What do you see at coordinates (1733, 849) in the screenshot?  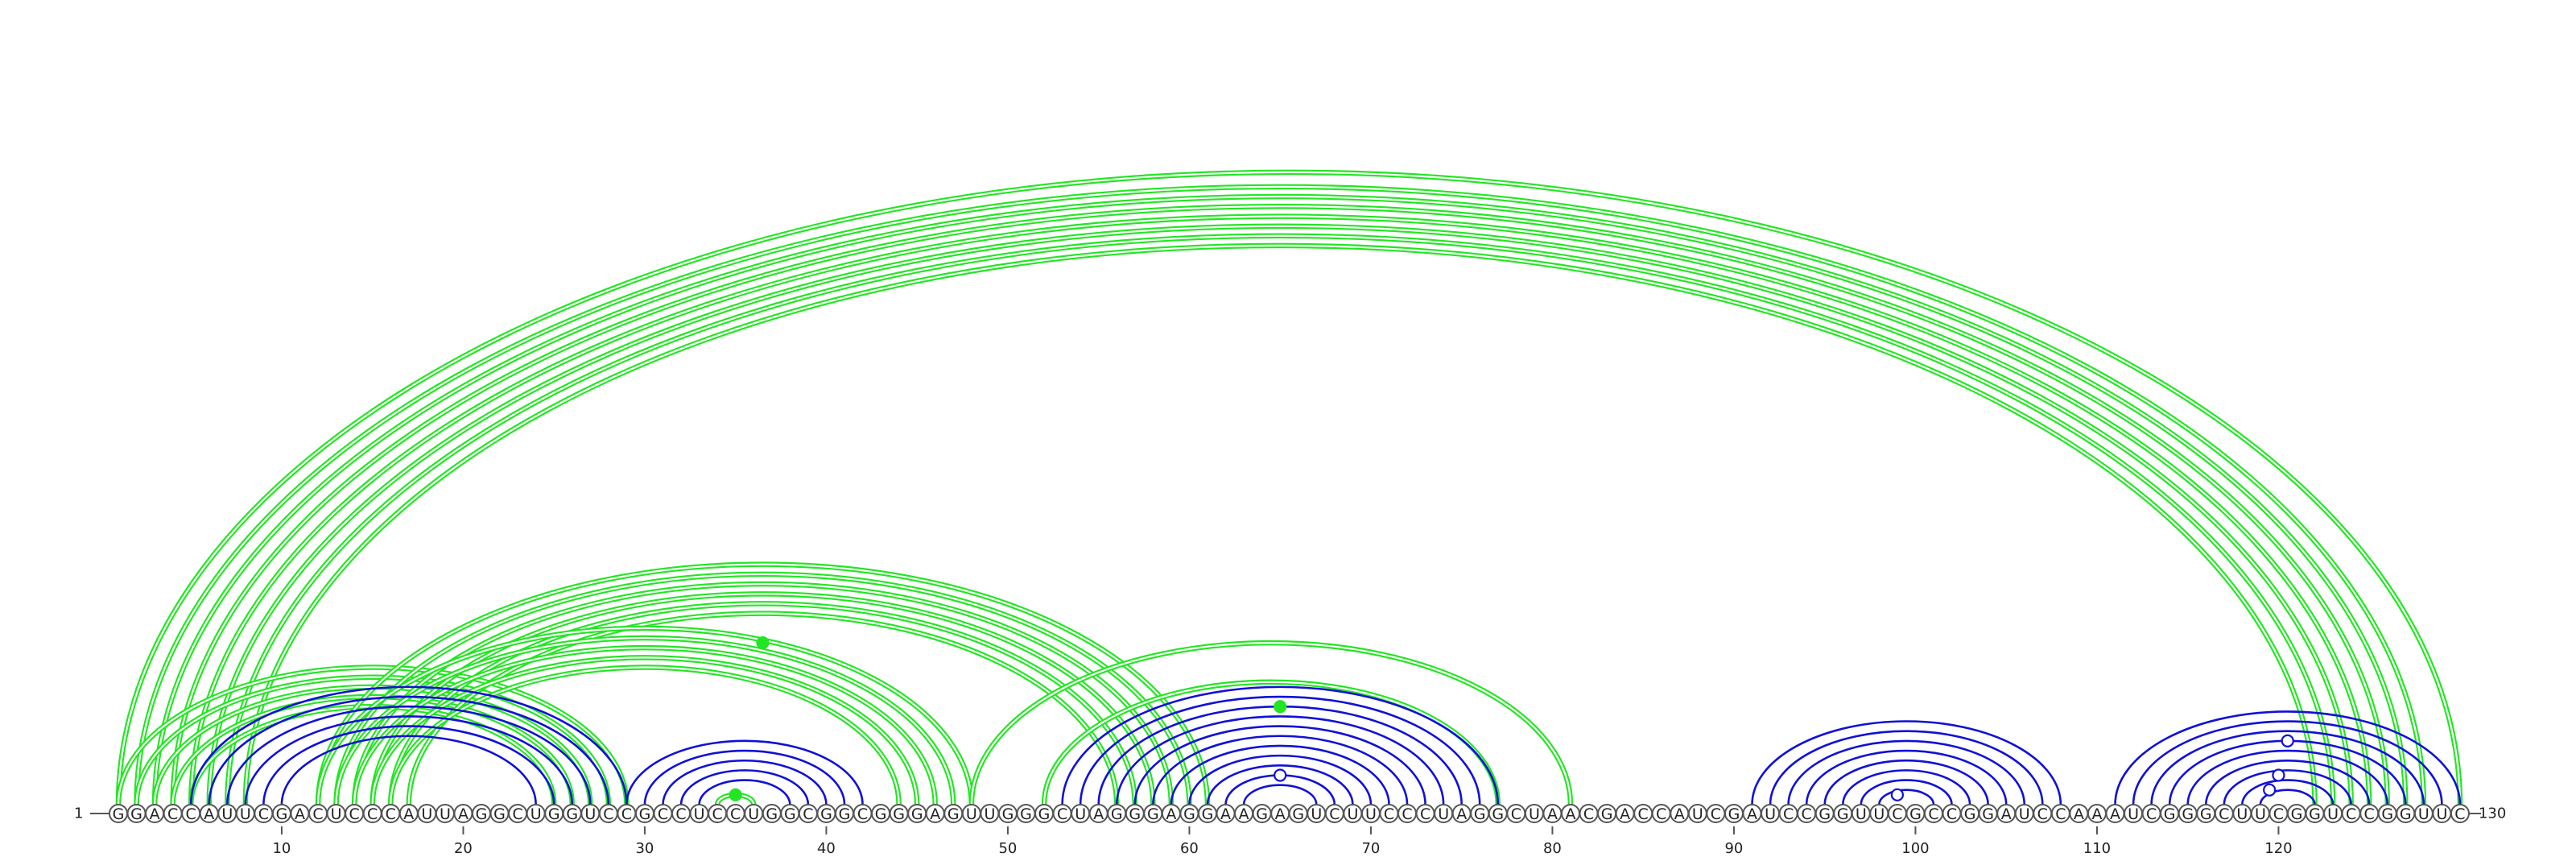 I see `tick-label: 90` at bounding box center [1733, 849].